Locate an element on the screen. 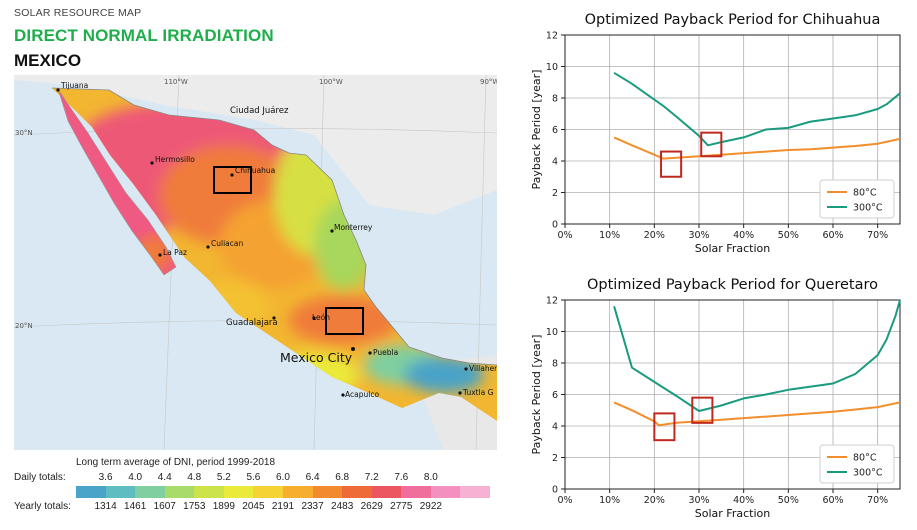 The width and height of the screenshot is (917, 530). legend-value: 2922 is located at coordinates (430, 506).